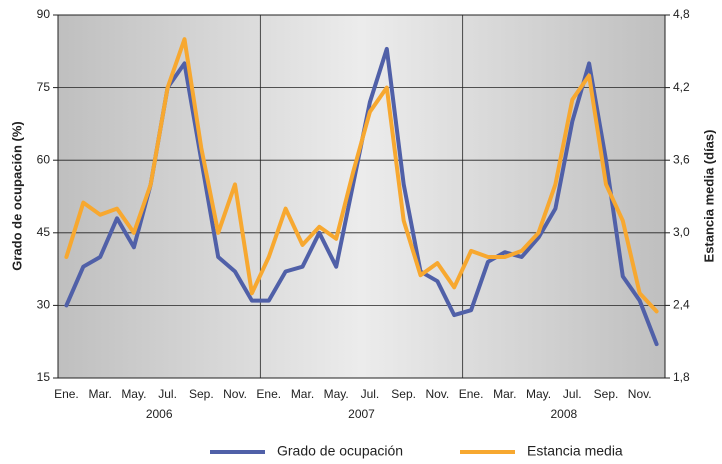 The height and width of the screenshot is (464, 722). I want to click on y-tick-label: 30, so click(44, 305).